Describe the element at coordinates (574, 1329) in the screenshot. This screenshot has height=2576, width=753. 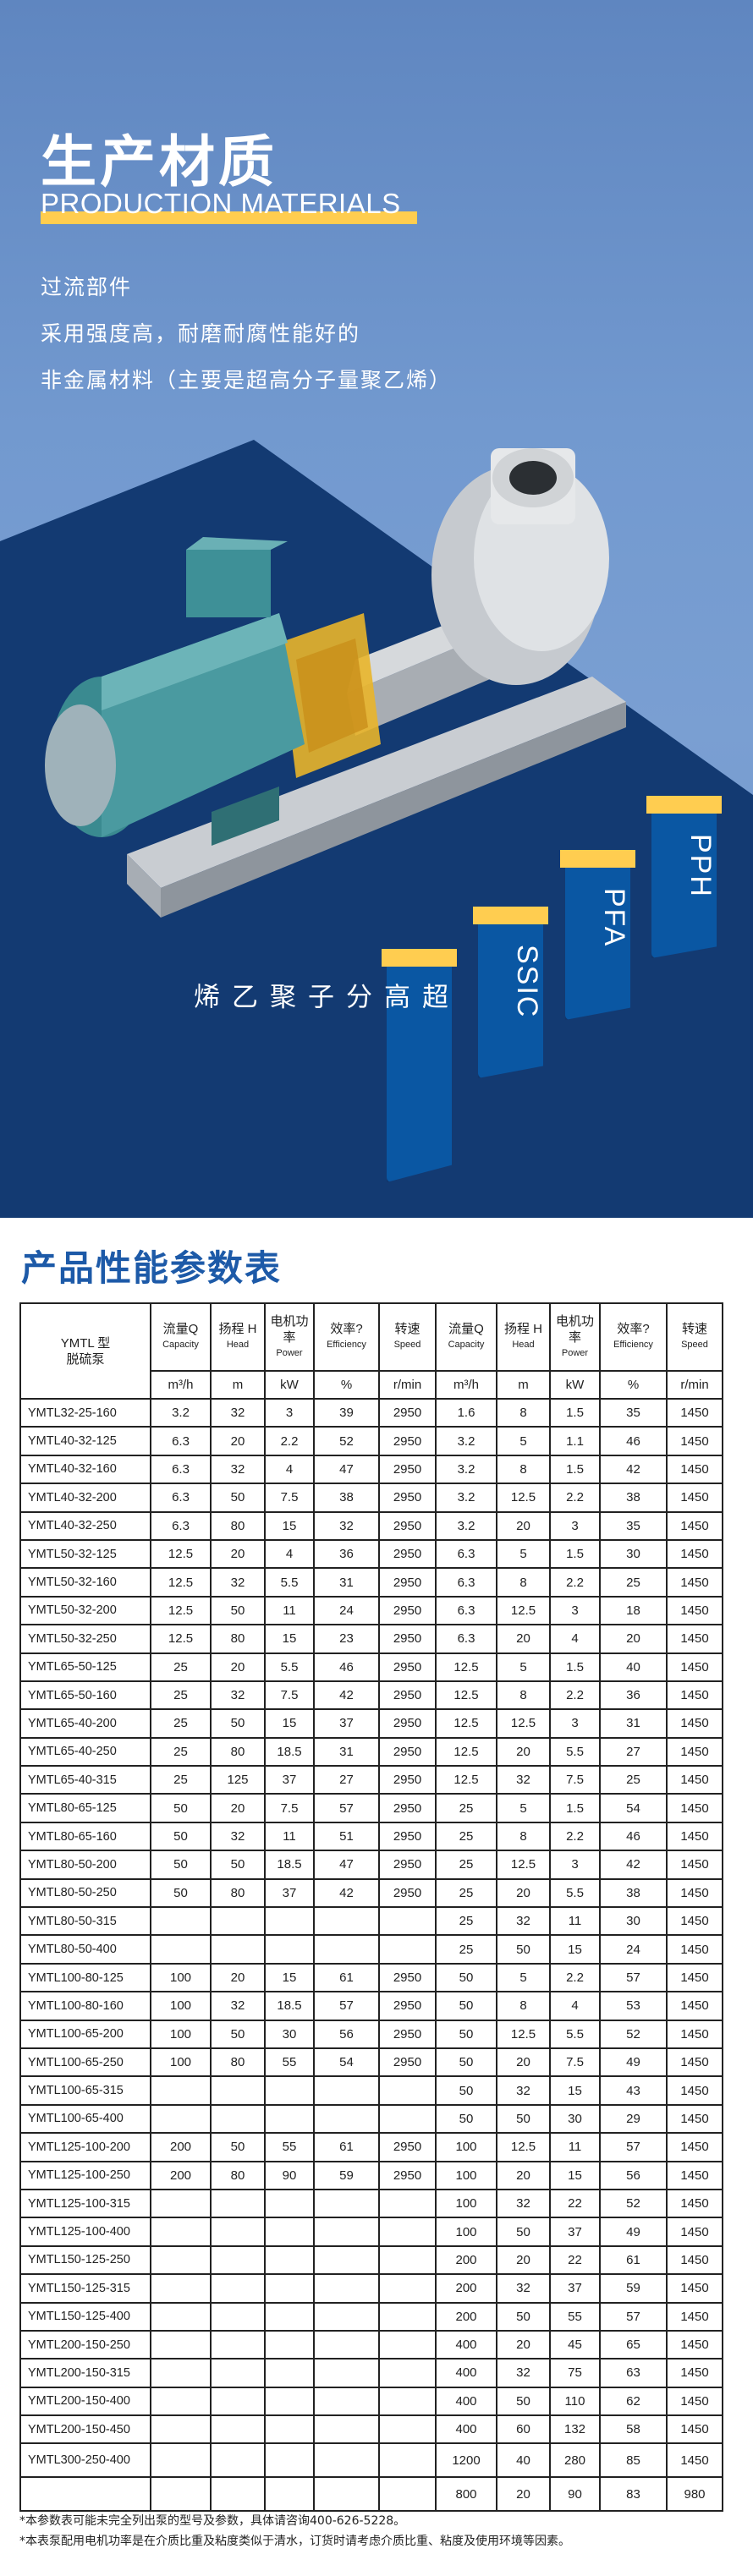
I see `header-cn: 电机功率` at that location.